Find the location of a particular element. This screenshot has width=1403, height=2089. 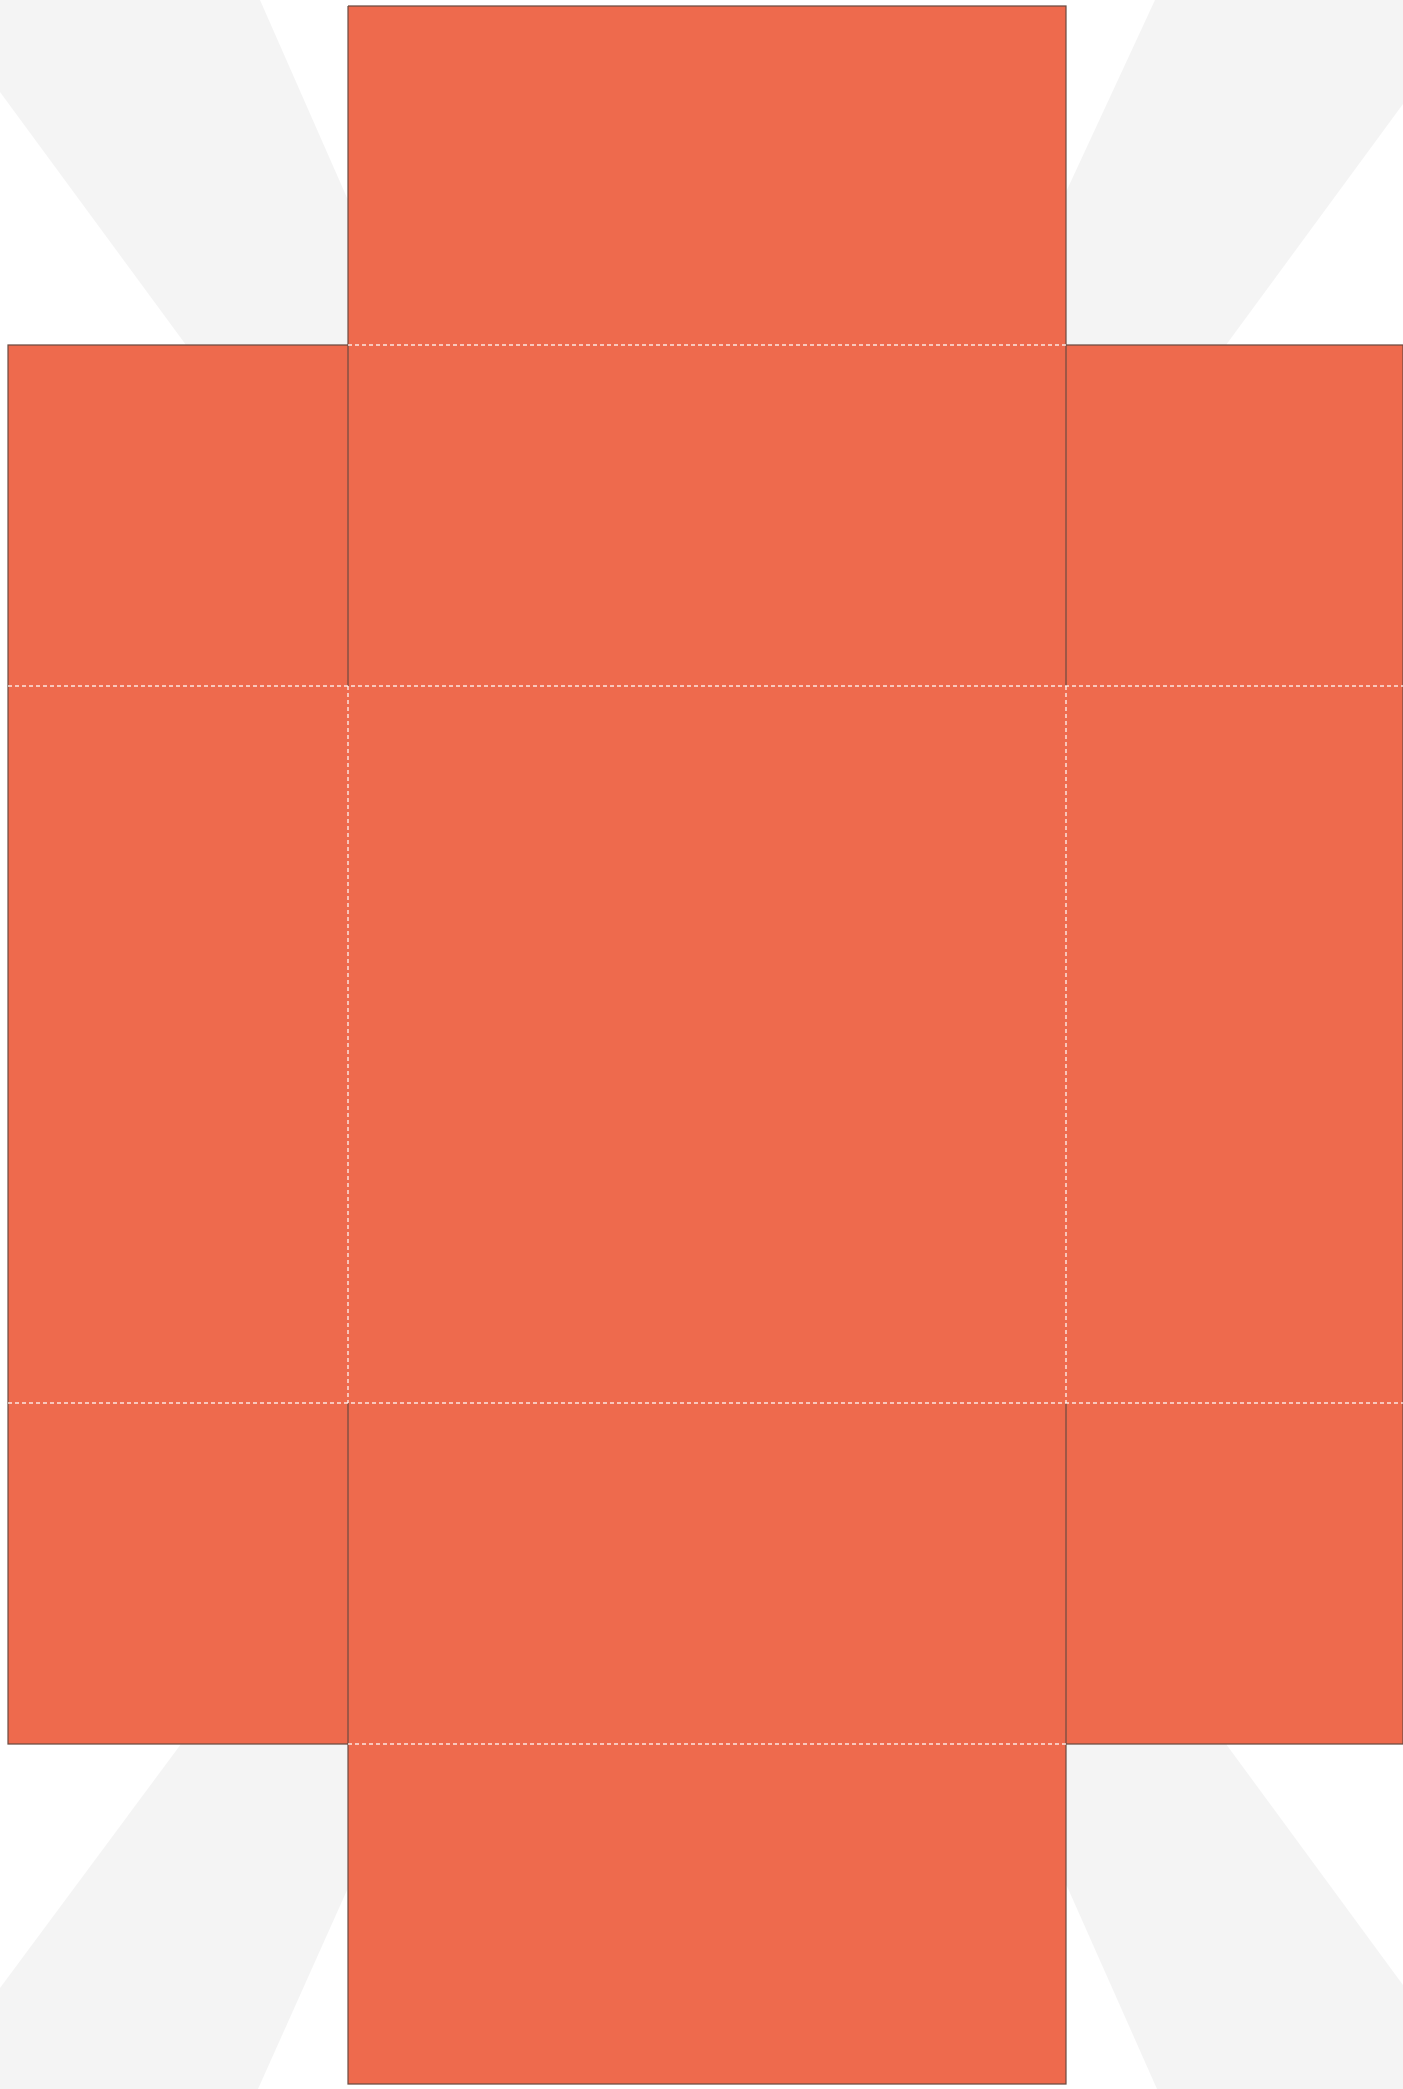

tab-left-lower is located at coordinates (178, 1573).